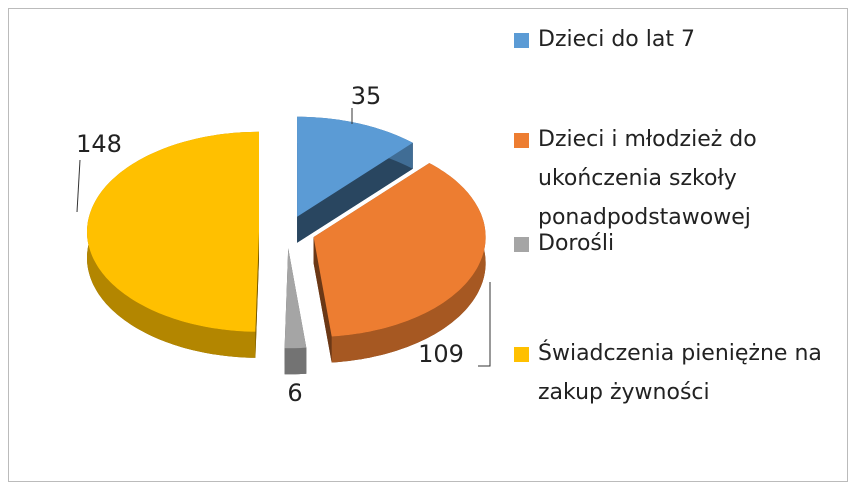 The image size is (856, 490). I want to click on legend-label: Dzieci do lat 7, so click(616, 39).